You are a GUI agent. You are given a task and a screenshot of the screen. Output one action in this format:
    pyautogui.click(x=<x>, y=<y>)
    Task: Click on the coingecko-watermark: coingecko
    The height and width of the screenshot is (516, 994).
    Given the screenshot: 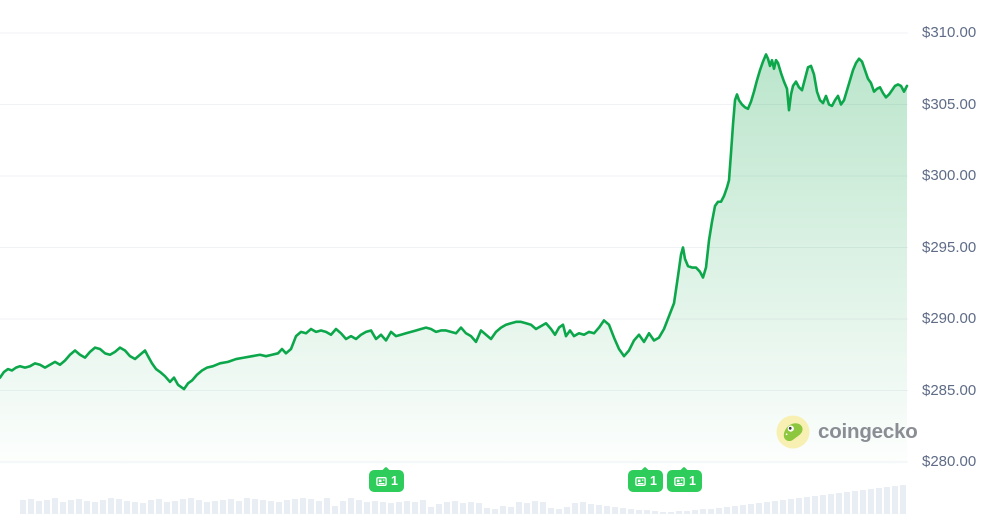 What is the action you would take?
    pyautogui.click(x=847, y=431)
    